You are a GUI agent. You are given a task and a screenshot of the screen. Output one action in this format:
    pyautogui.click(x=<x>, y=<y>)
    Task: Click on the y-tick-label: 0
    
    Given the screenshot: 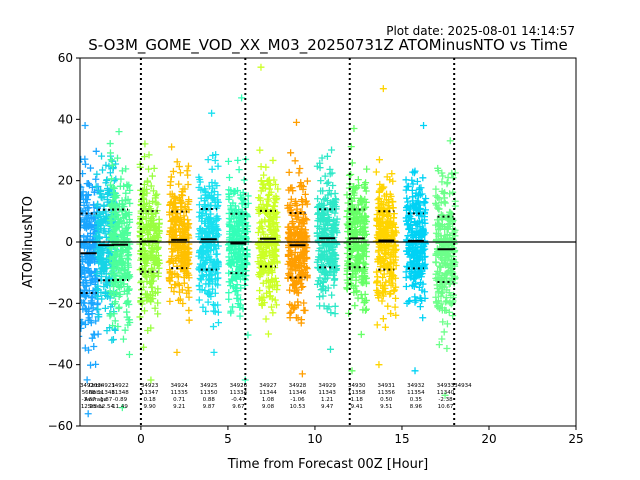 What is the action you would take?
    pyautogui.click(x=69, y=242)
    